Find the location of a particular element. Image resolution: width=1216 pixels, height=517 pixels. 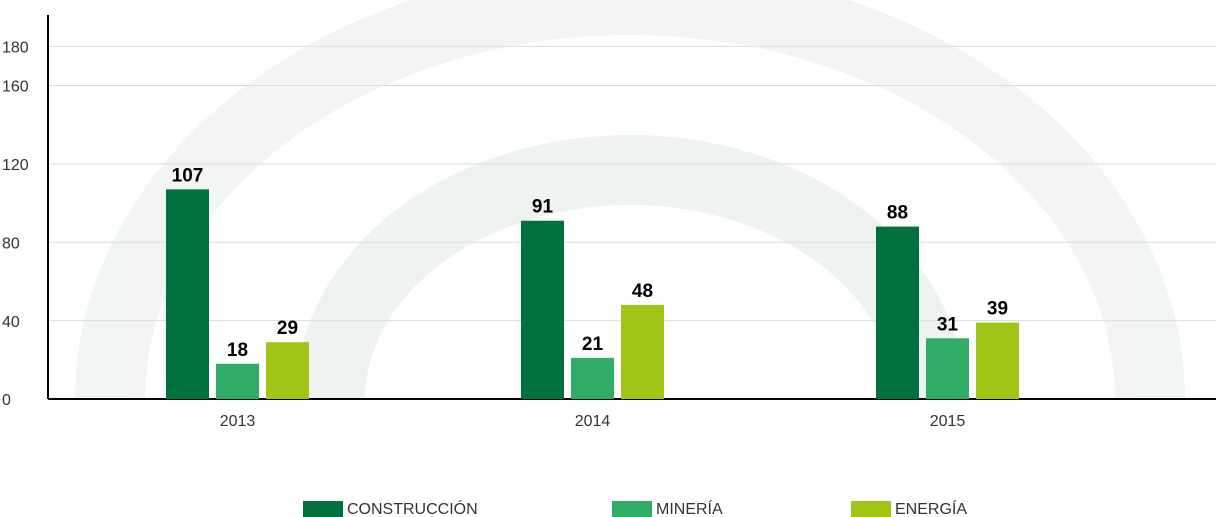

legend-label: CONSTRUCCIÓN is located at coordinates (412, 508).